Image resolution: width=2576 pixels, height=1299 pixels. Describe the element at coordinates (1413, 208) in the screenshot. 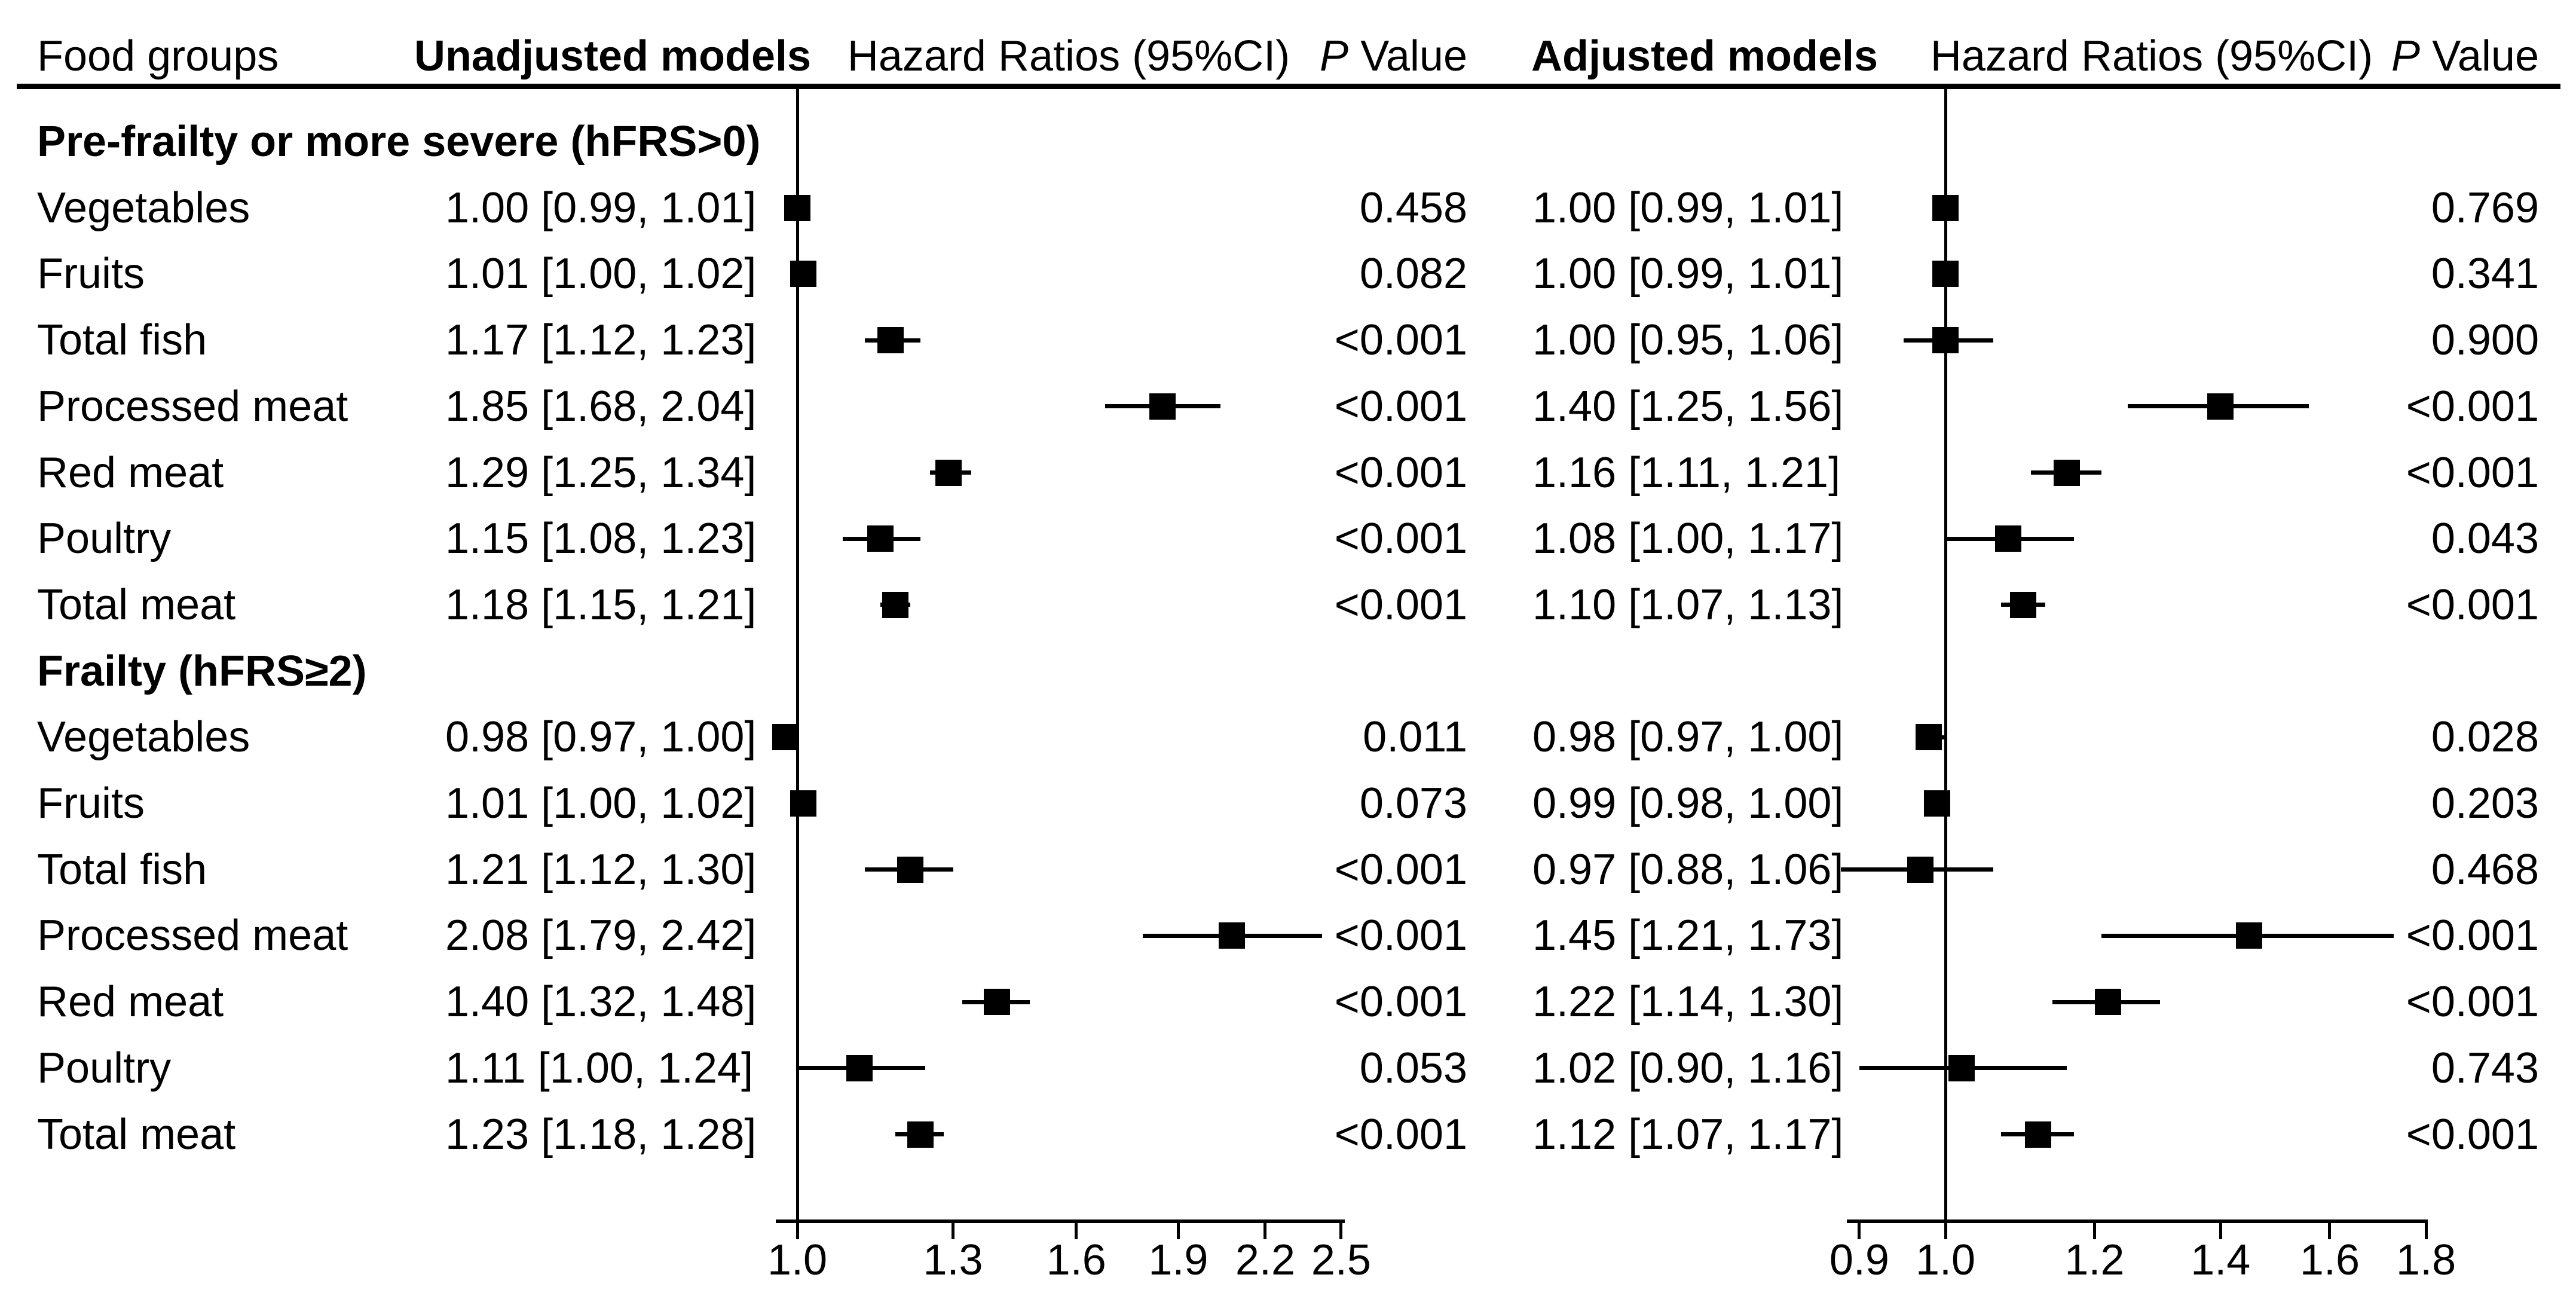

I see `p-value-unadjusted: 0.458` at that location.